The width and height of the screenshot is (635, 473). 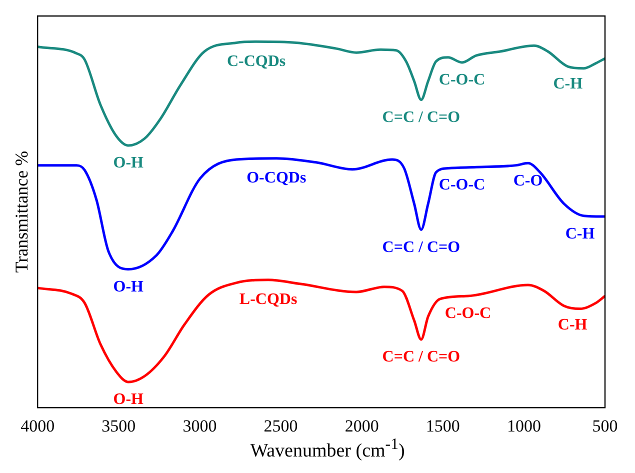 I want to click on x-tick-label: 2500, so click(x=281, y=426).